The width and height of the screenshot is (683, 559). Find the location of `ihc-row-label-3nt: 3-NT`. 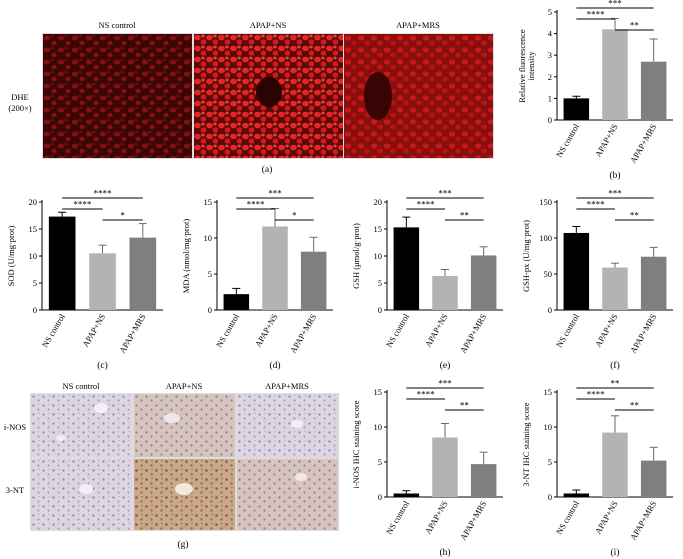

ihc-row-label-3nt: 3-NT is located at coordinates (15, 490).